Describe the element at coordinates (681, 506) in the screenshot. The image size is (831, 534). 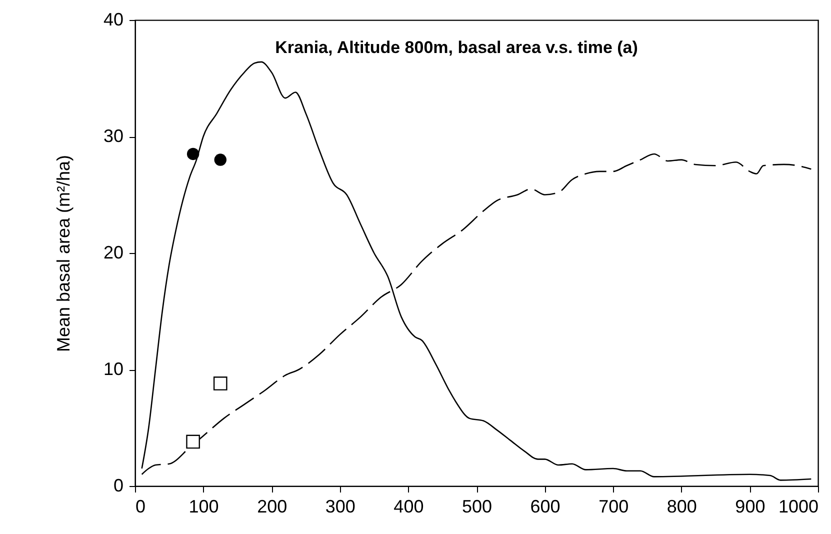
I see `x-tick-label: 800` at that location.